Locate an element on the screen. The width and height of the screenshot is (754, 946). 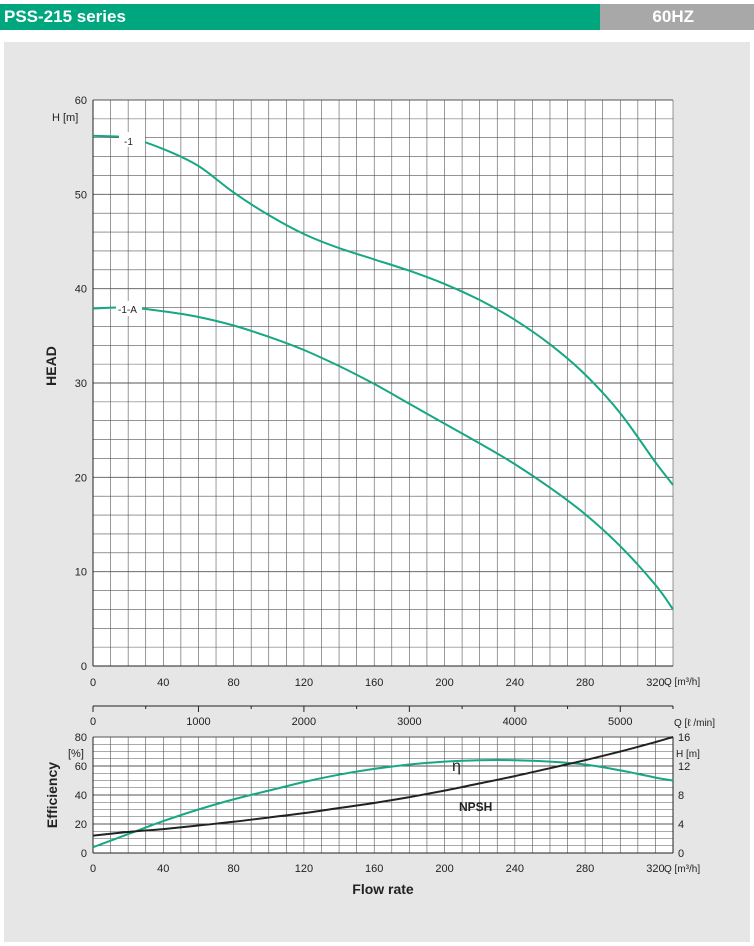
head-x-tick-label: 280 is located at coordinates (585, 683).